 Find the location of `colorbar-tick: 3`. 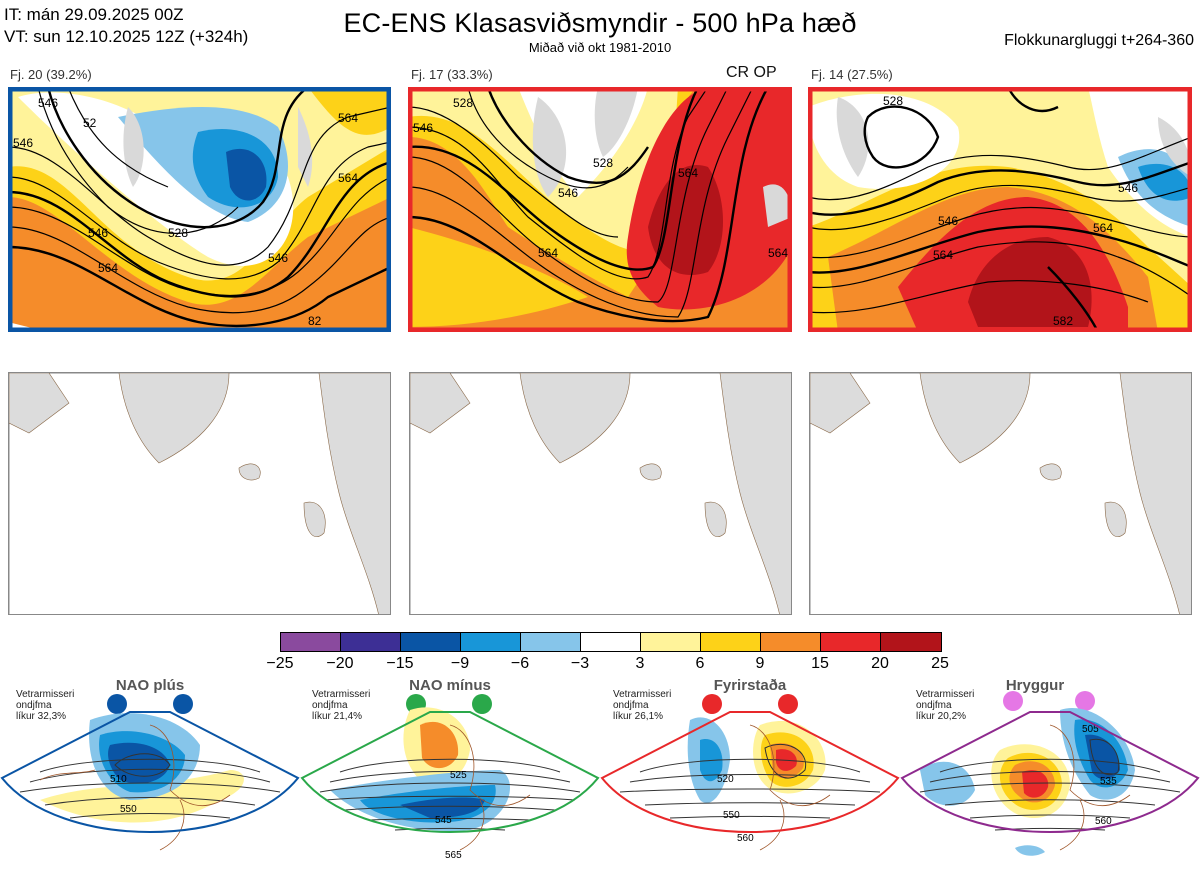

colorbar-tick: 3 is located at coordinates (640, 663).